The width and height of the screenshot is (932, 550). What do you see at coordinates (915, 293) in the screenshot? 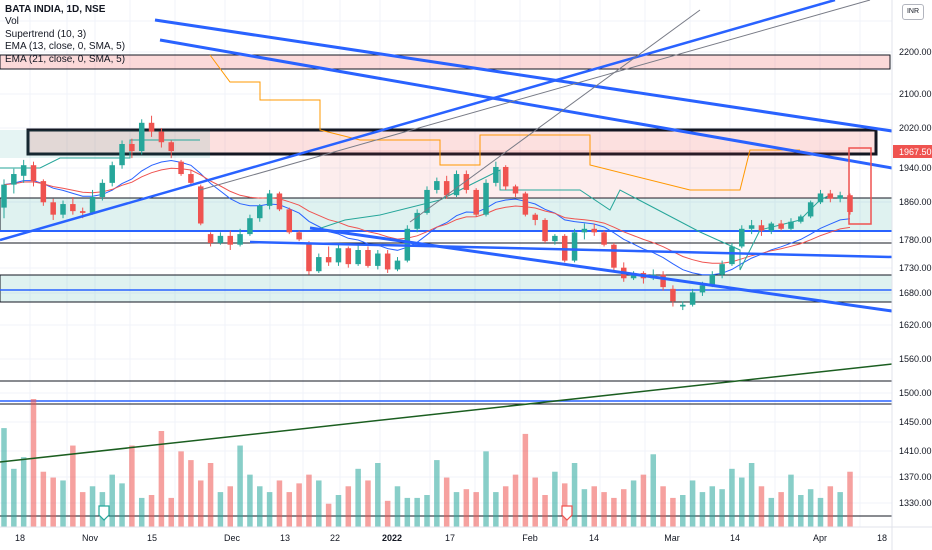
I see `price-tick-label: 1680.00` at bounding box center [915, 293].